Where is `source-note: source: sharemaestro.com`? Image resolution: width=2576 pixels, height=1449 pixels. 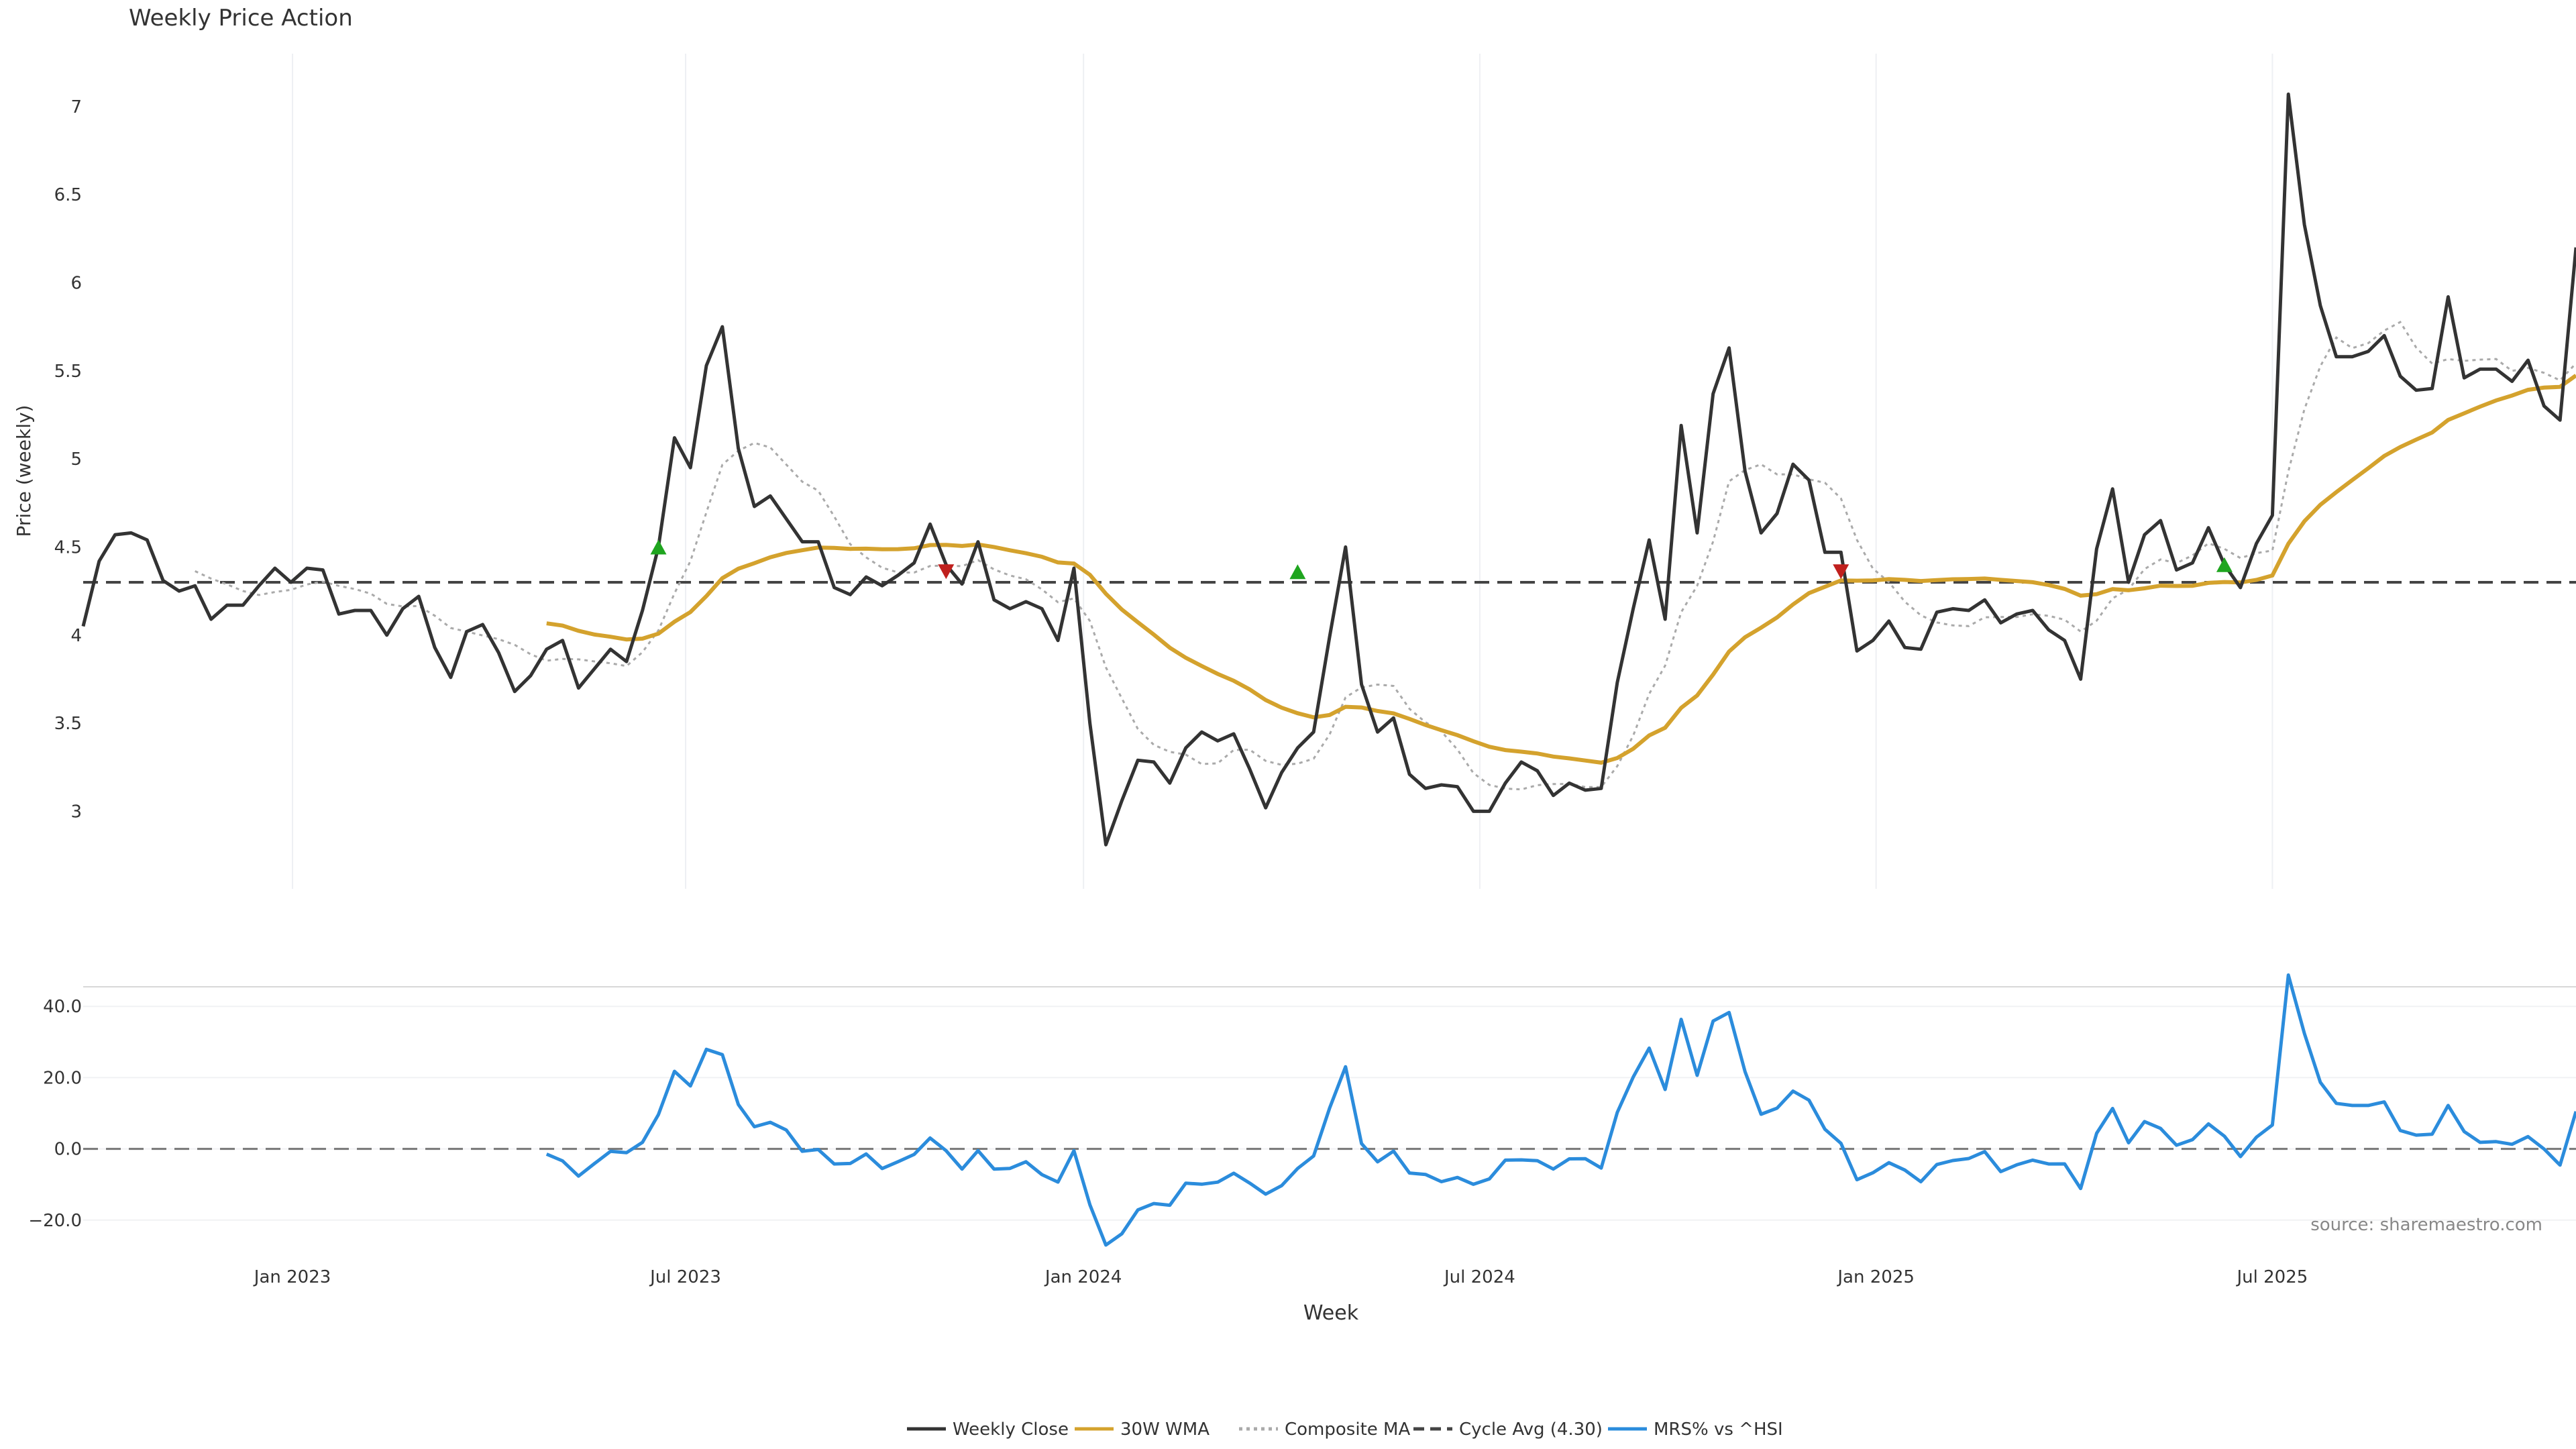
source-note: source: sharemaestro.com is located at coordinates (2426, 1225).